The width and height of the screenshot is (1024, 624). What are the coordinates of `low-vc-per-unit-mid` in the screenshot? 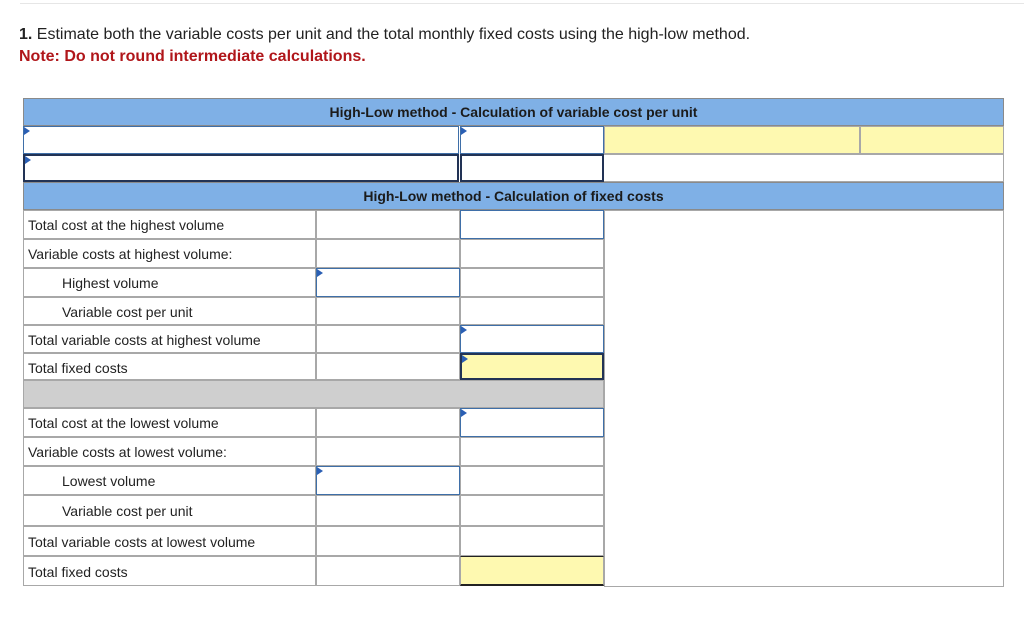 It's located at (388, 510).